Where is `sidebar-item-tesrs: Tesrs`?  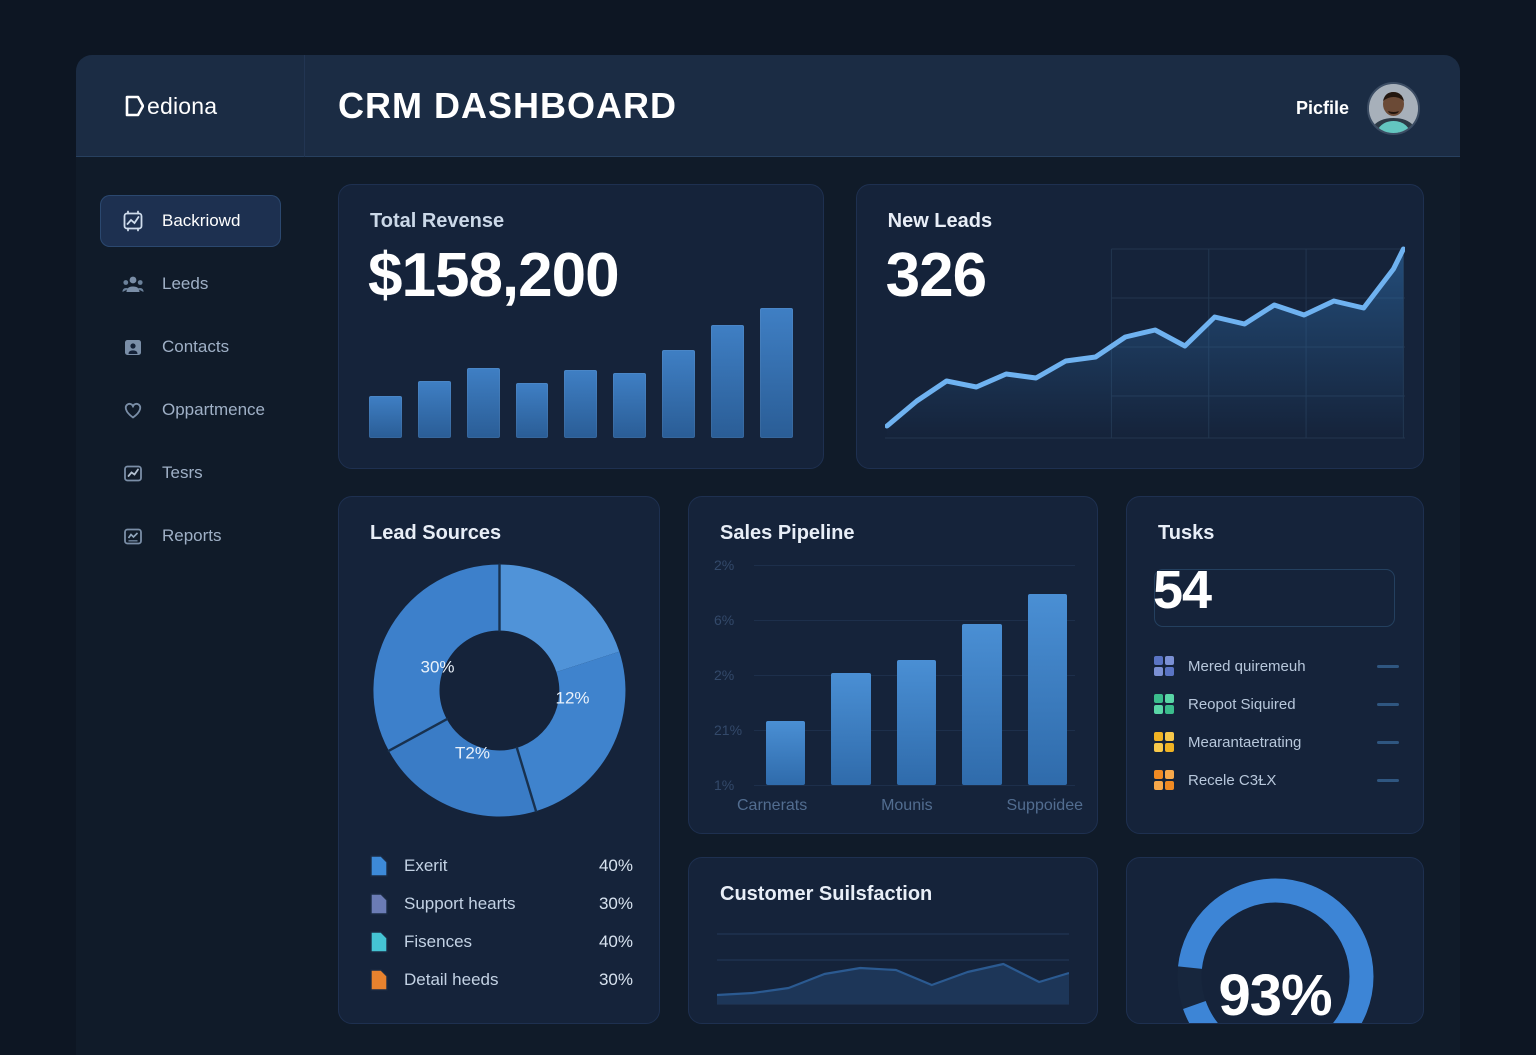 sidebar-item-tesrs: Tesrs is located at coordinates (190, 473).